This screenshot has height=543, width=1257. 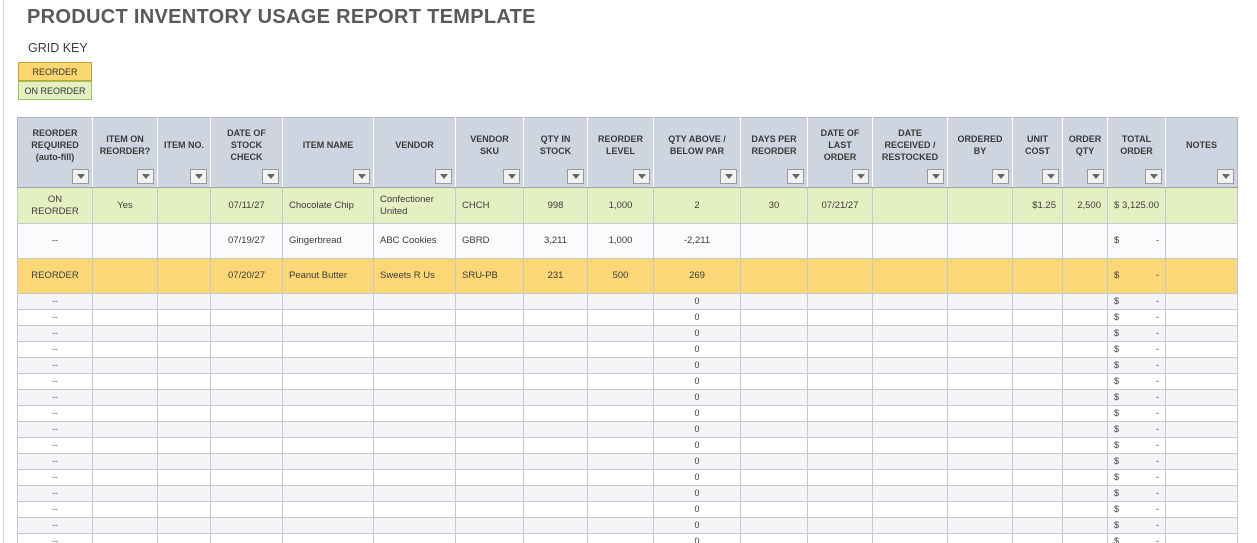 I want to click on column-header-item_on_reorder: ITEM ON REORDER?, so click(x=125, y=152).